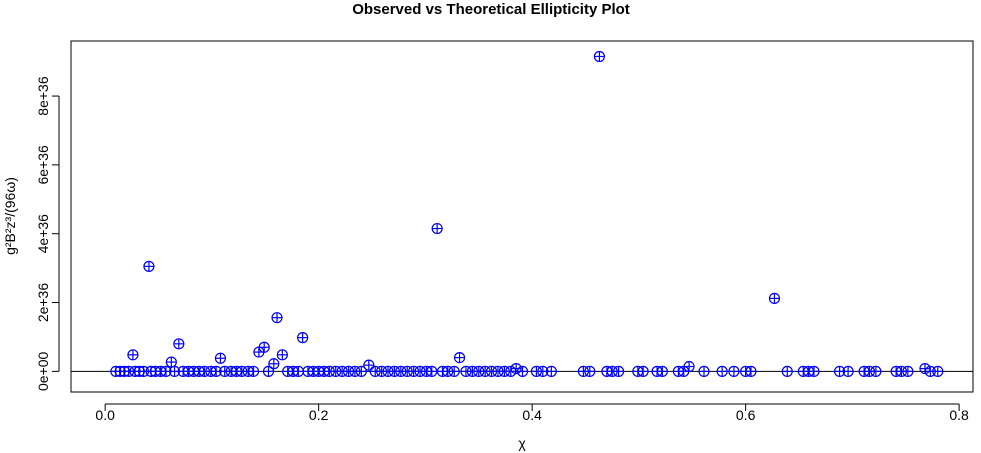 The width and height of the screenshot is (981, 453). What do you see at coordinates (746, 415) in the screenshot?
I see `x-tick-label: 0.6` at bounding box center [746, 415].